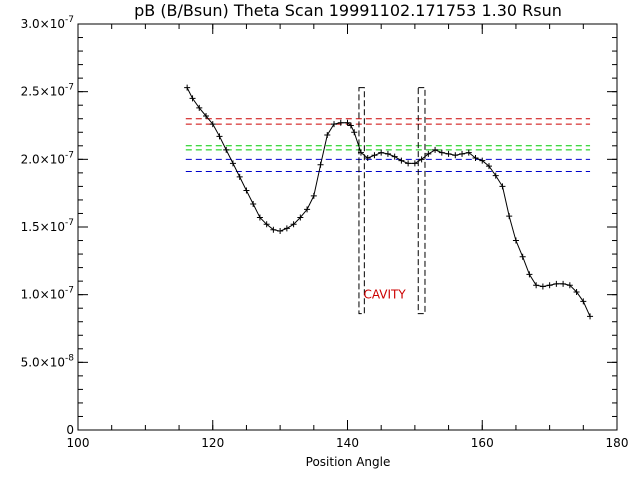 This screenshot has width=640, height=480. Describe the element at coordinates (212, 443) in the screenshot. I see `x-tick-label: 120` at that location.